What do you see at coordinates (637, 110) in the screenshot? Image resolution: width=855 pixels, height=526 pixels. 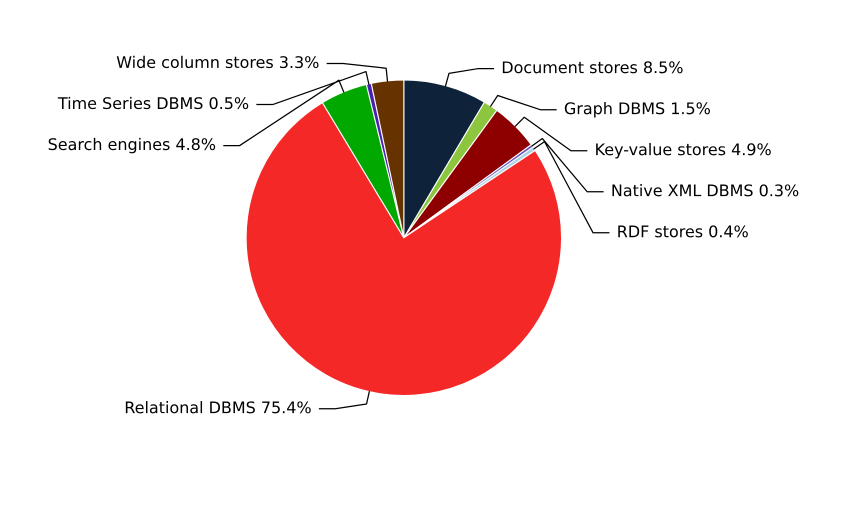 I see `slice-label: Graph DBMS 1.5%` at bounding box center [637, 110].